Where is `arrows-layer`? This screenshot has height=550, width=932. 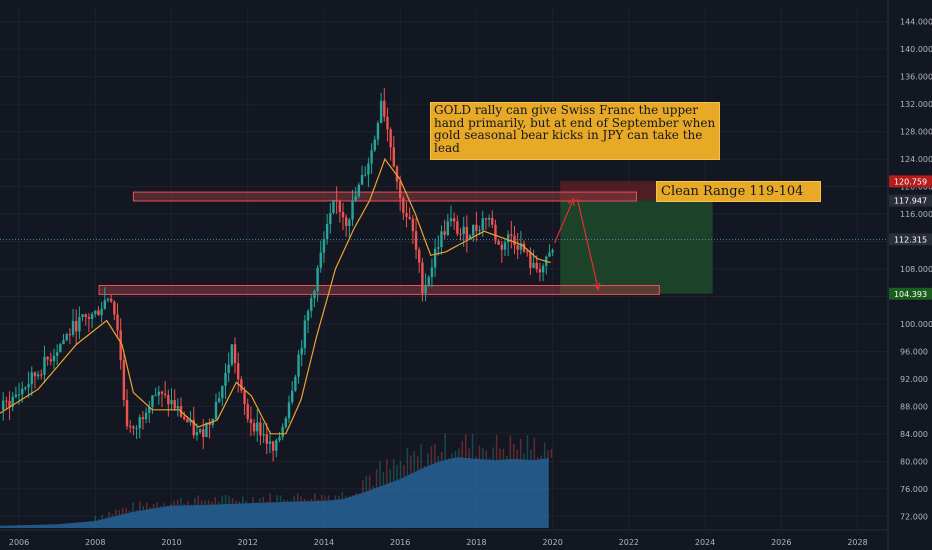
arrows-layer is located at coordinates (577, 244).